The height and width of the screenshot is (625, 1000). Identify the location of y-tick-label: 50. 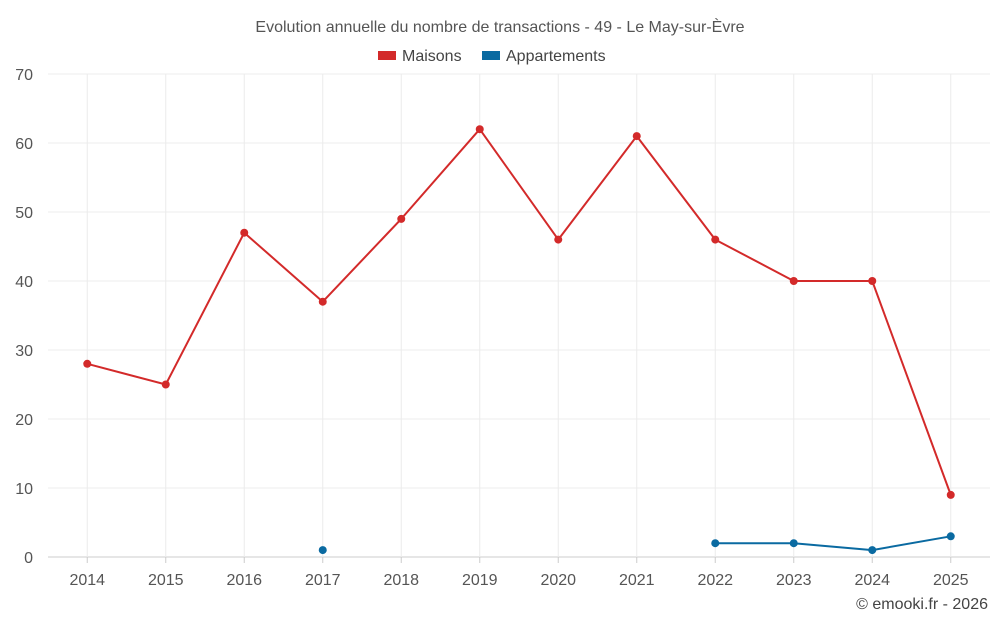
(24, 213).